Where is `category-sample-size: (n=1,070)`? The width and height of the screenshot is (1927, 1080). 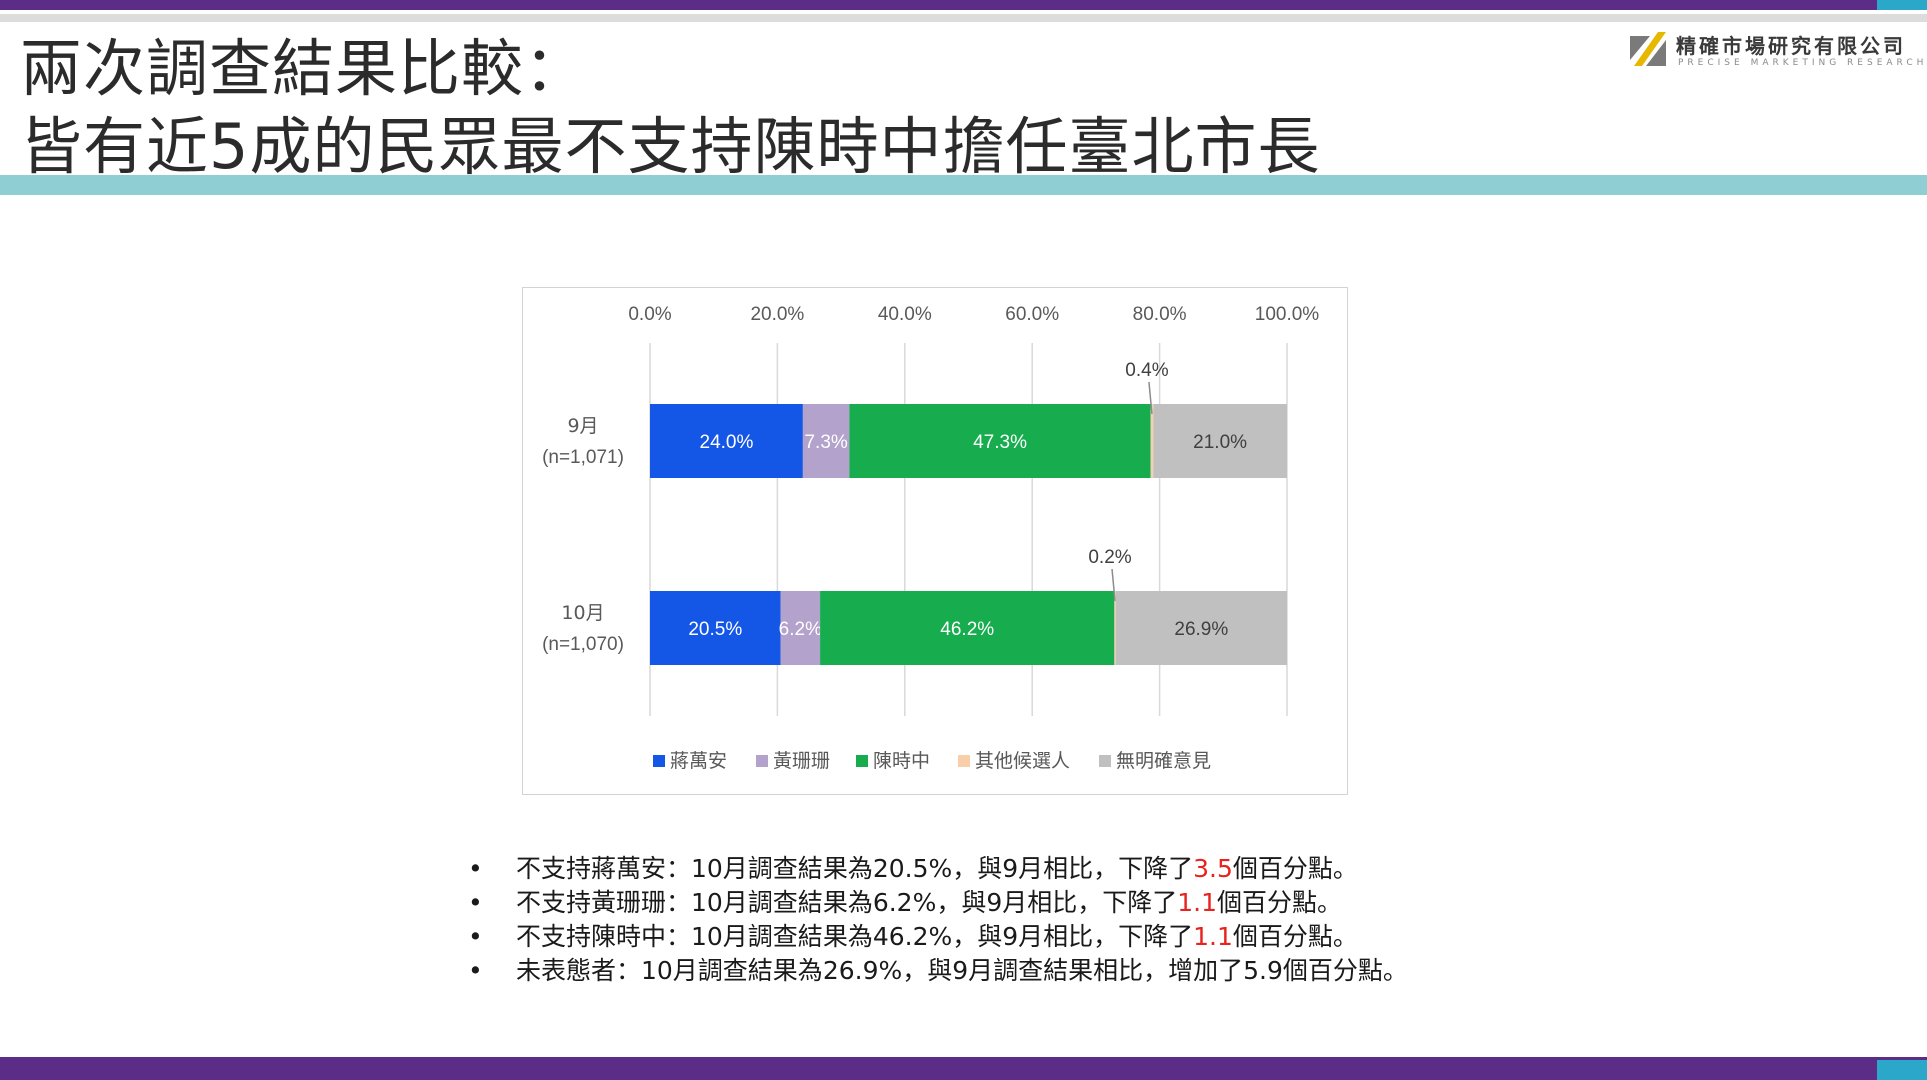 category-sample-size: (n=1,070) is located at coordinates (583, 644).